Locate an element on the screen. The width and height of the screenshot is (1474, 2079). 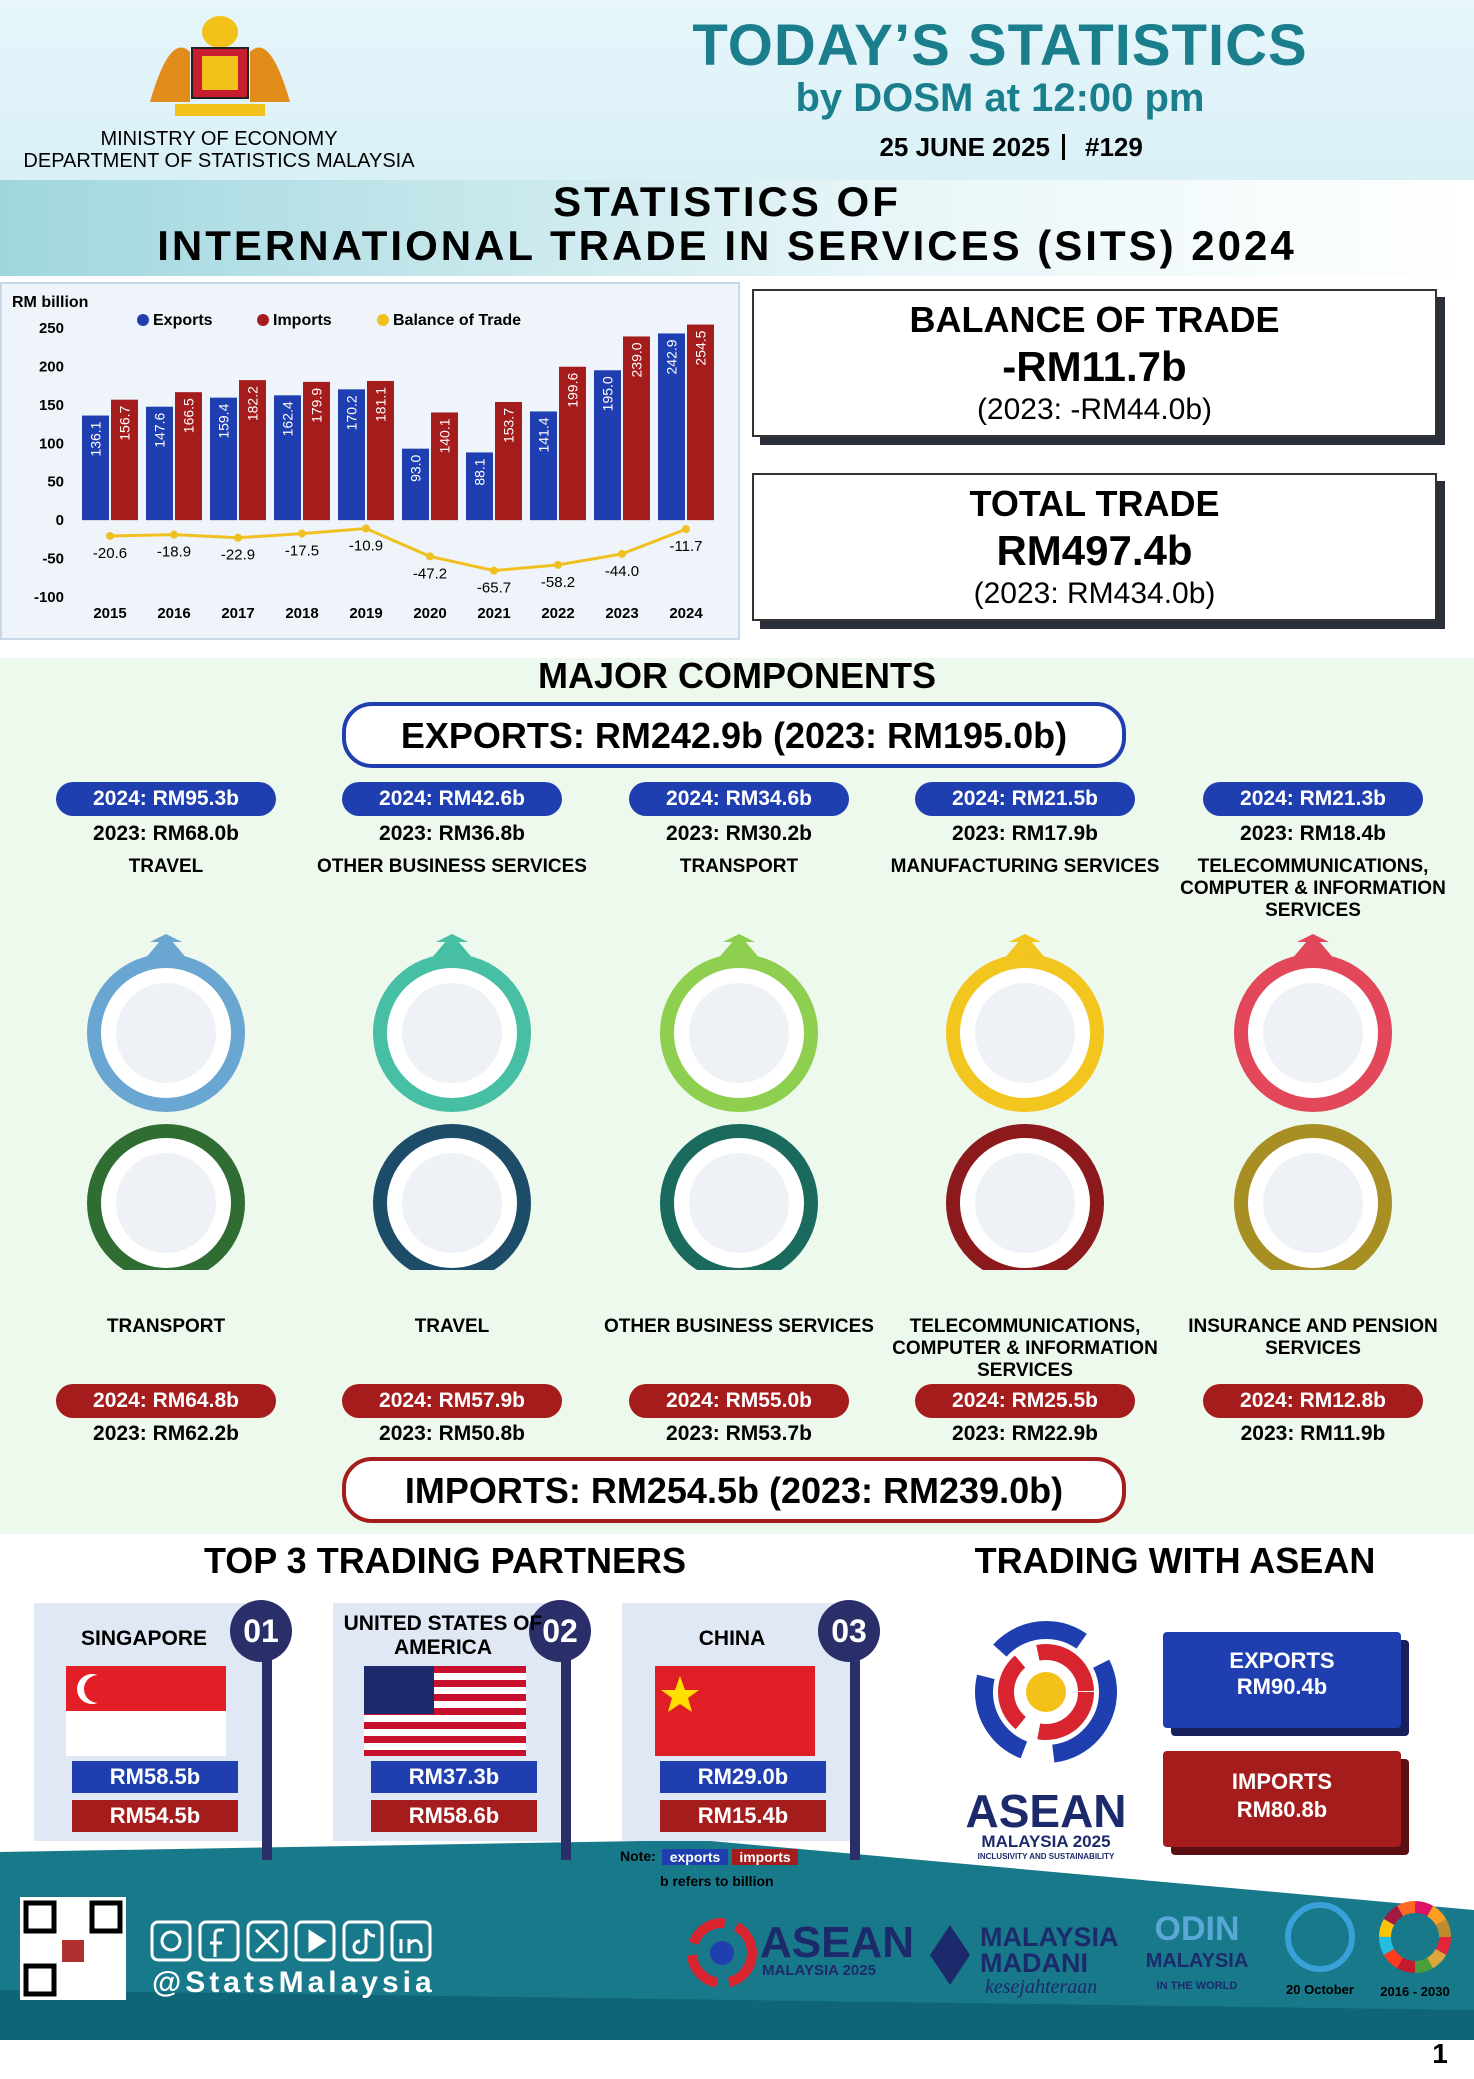
export-previous: 2023: RM36.8b is located at coordinates (452, 833).